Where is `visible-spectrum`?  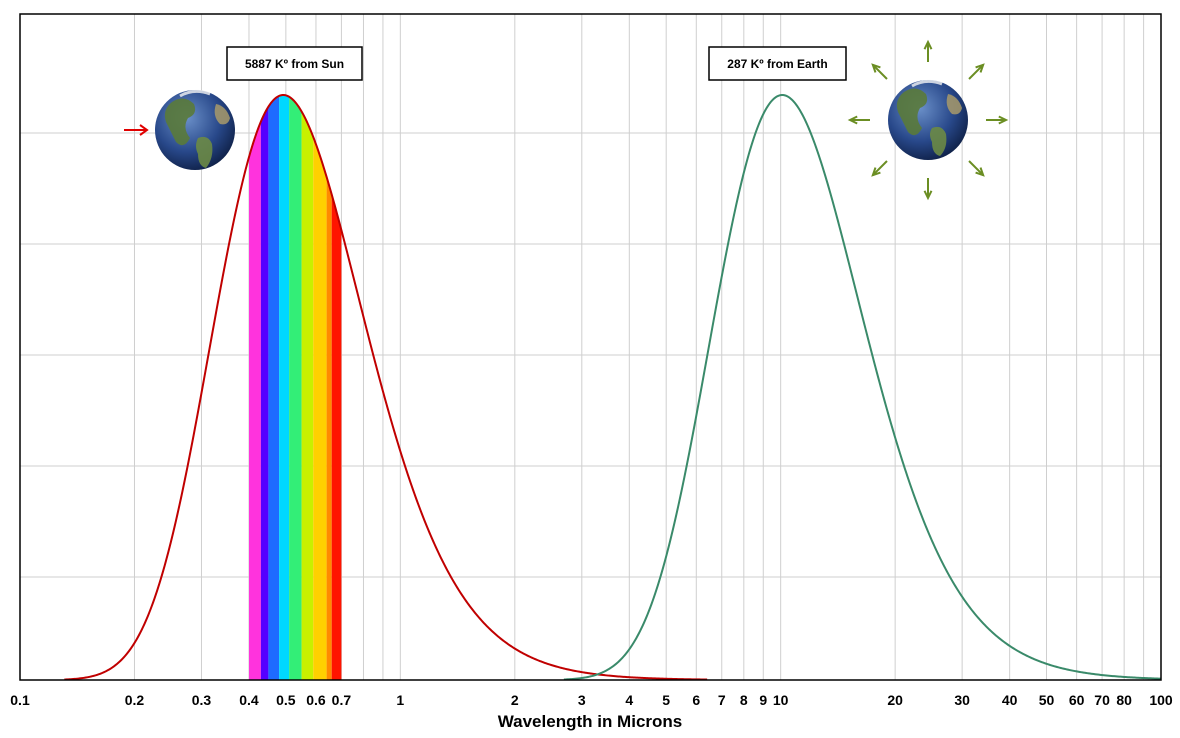
visible-spectrum is located at coordinates (295, 388).